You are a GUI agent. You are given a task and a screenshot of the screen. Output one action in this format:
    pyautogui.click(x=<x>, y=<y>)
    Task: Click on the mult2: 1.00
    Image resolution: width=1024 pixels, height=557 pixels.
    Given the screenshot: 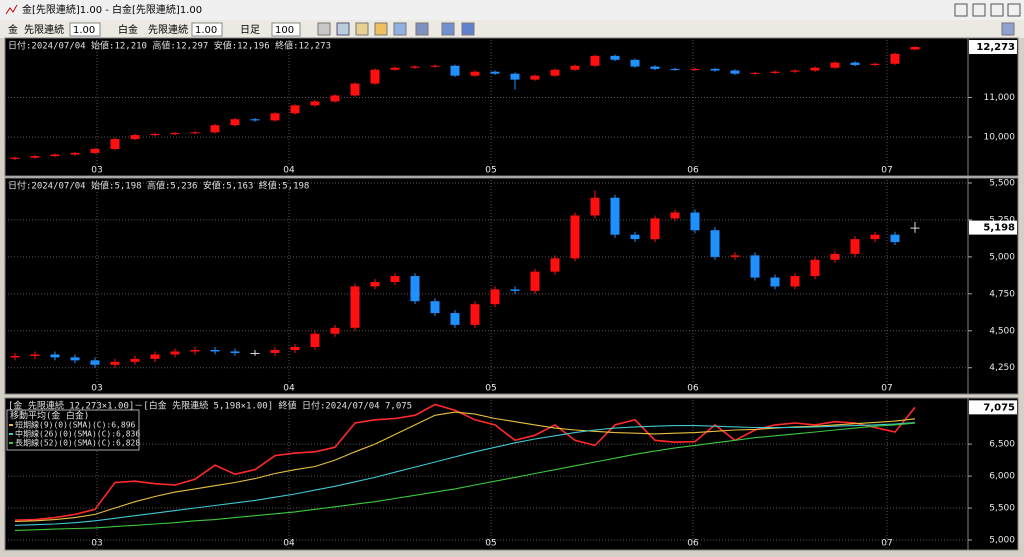 What is the action you would take?
    pyautogui.click(x=206, y=30)
    